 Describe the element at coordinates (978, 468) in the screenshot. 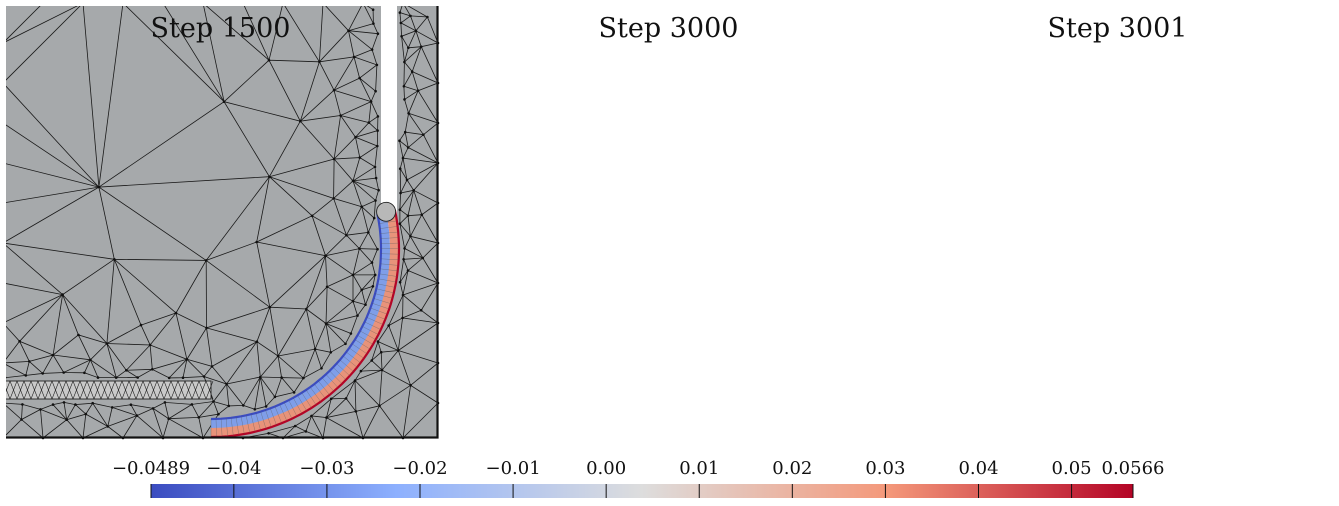

I see `colorbar-tick-label: 0.04` at that location.